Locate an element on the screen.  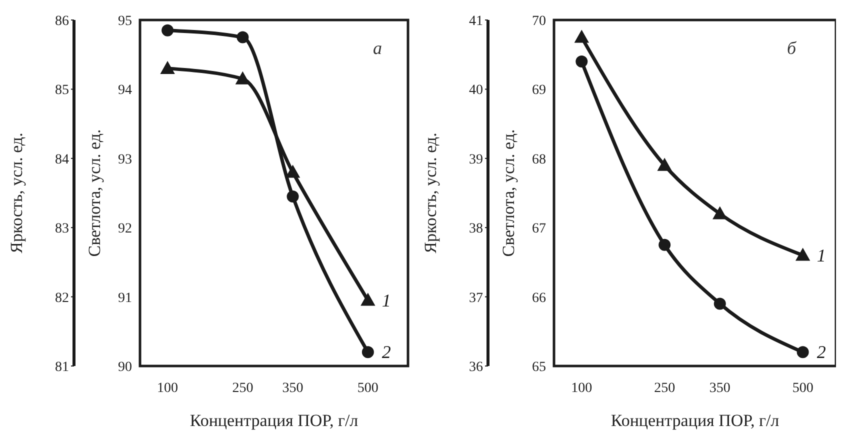
y-tick-label: 93 is located at coordinates (125, 160).